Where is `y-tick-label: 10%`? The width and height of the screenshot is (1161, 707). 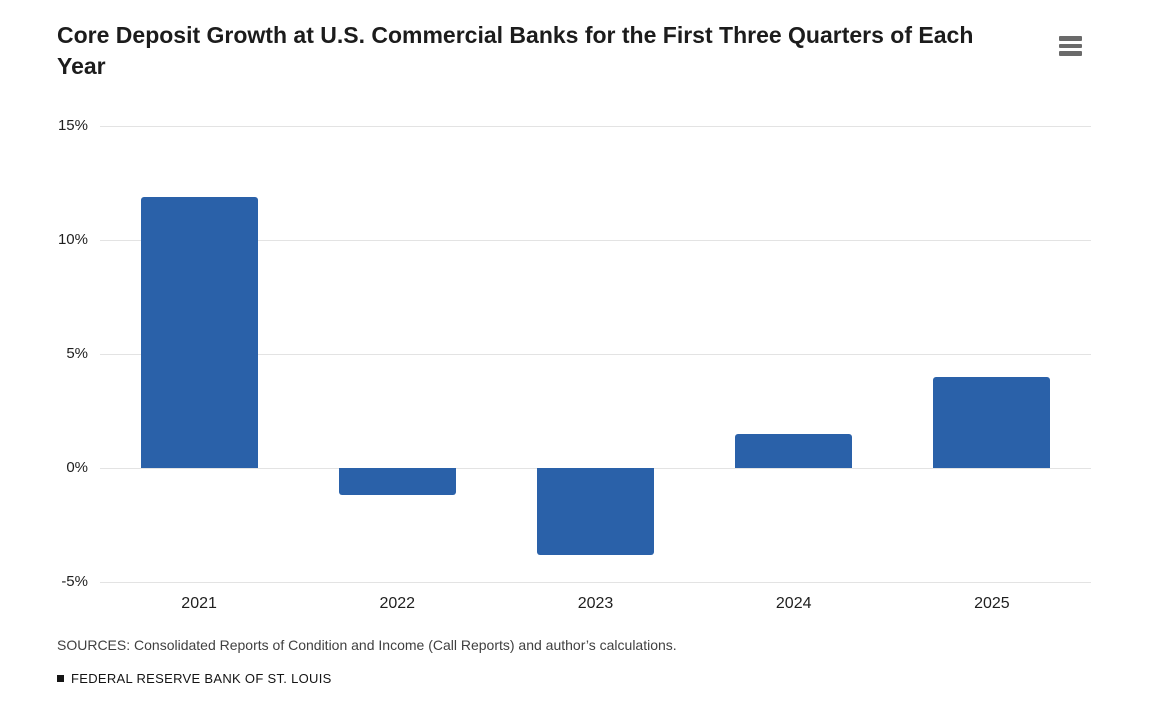 y-tick-label: 10% is located at coordinates (72, 239).